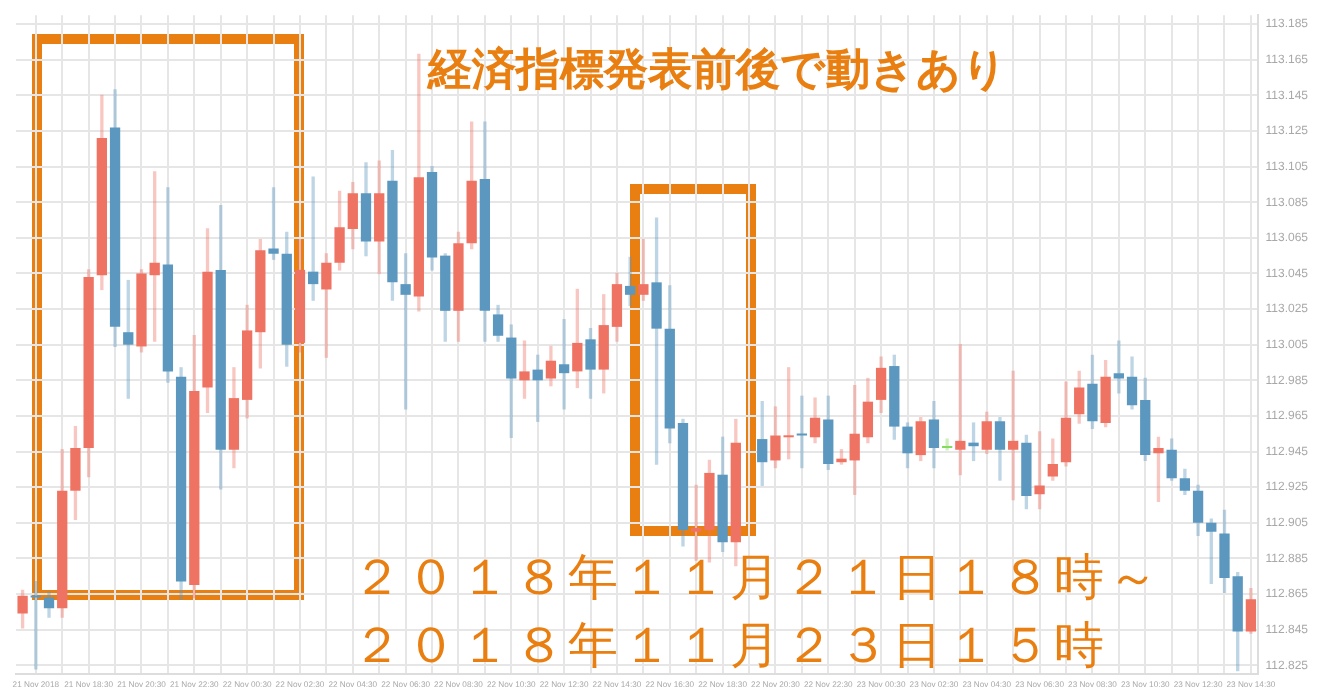 Image resolution: width=1320 pixels, height=700 pixels. I want to click on annotation: ２０１８年１１月２３日１５時, so click(730, 646).